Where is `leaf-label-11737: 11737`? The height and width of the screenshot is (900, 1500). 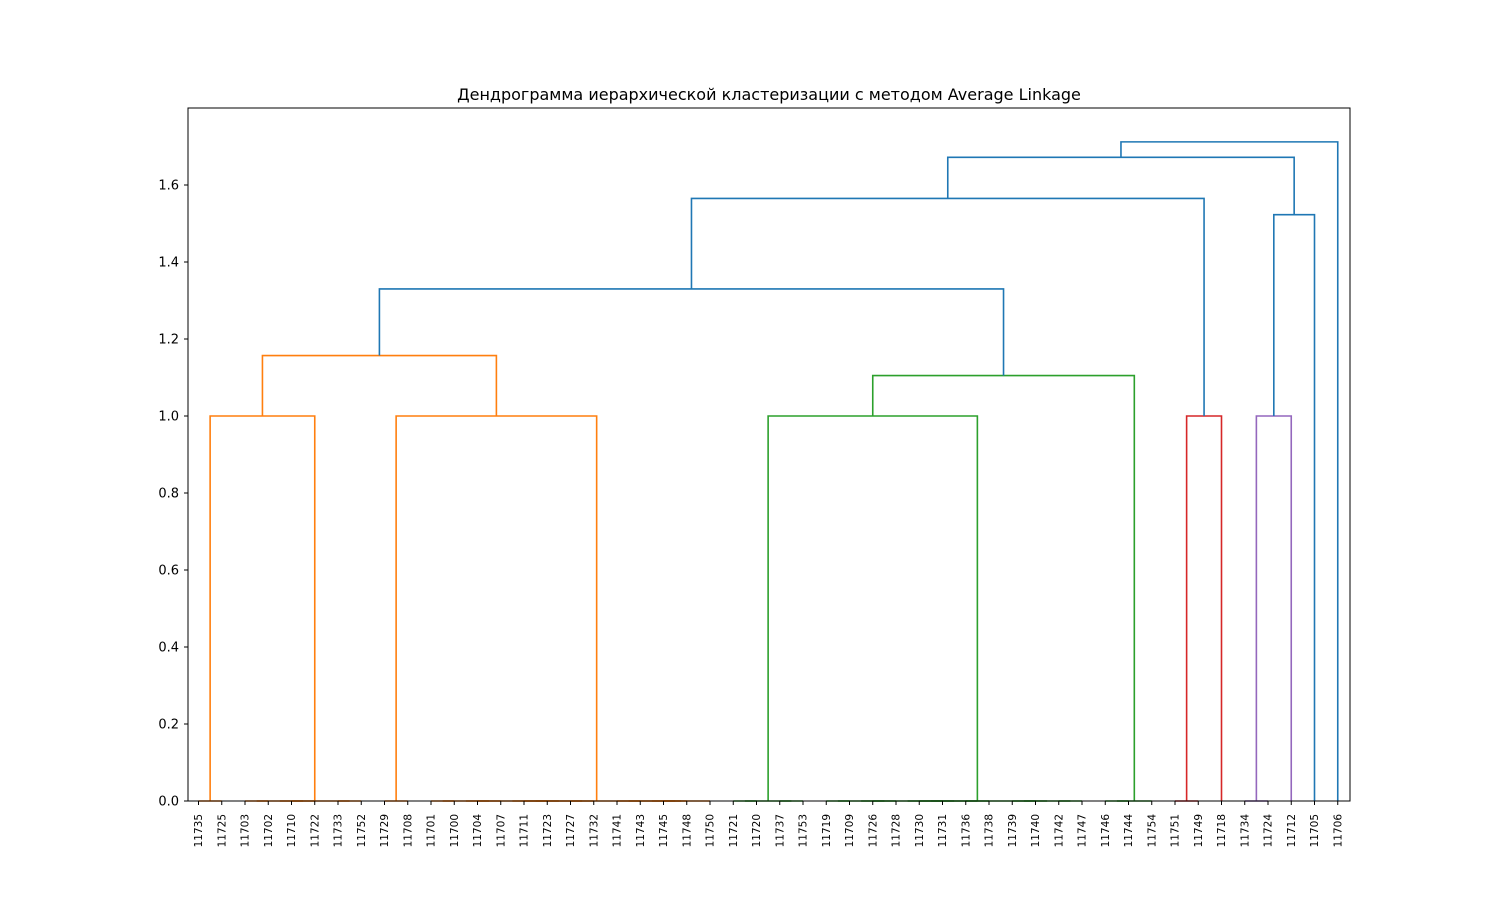 leaf-label-11737: 11737 is located at coordinates (780, 830).